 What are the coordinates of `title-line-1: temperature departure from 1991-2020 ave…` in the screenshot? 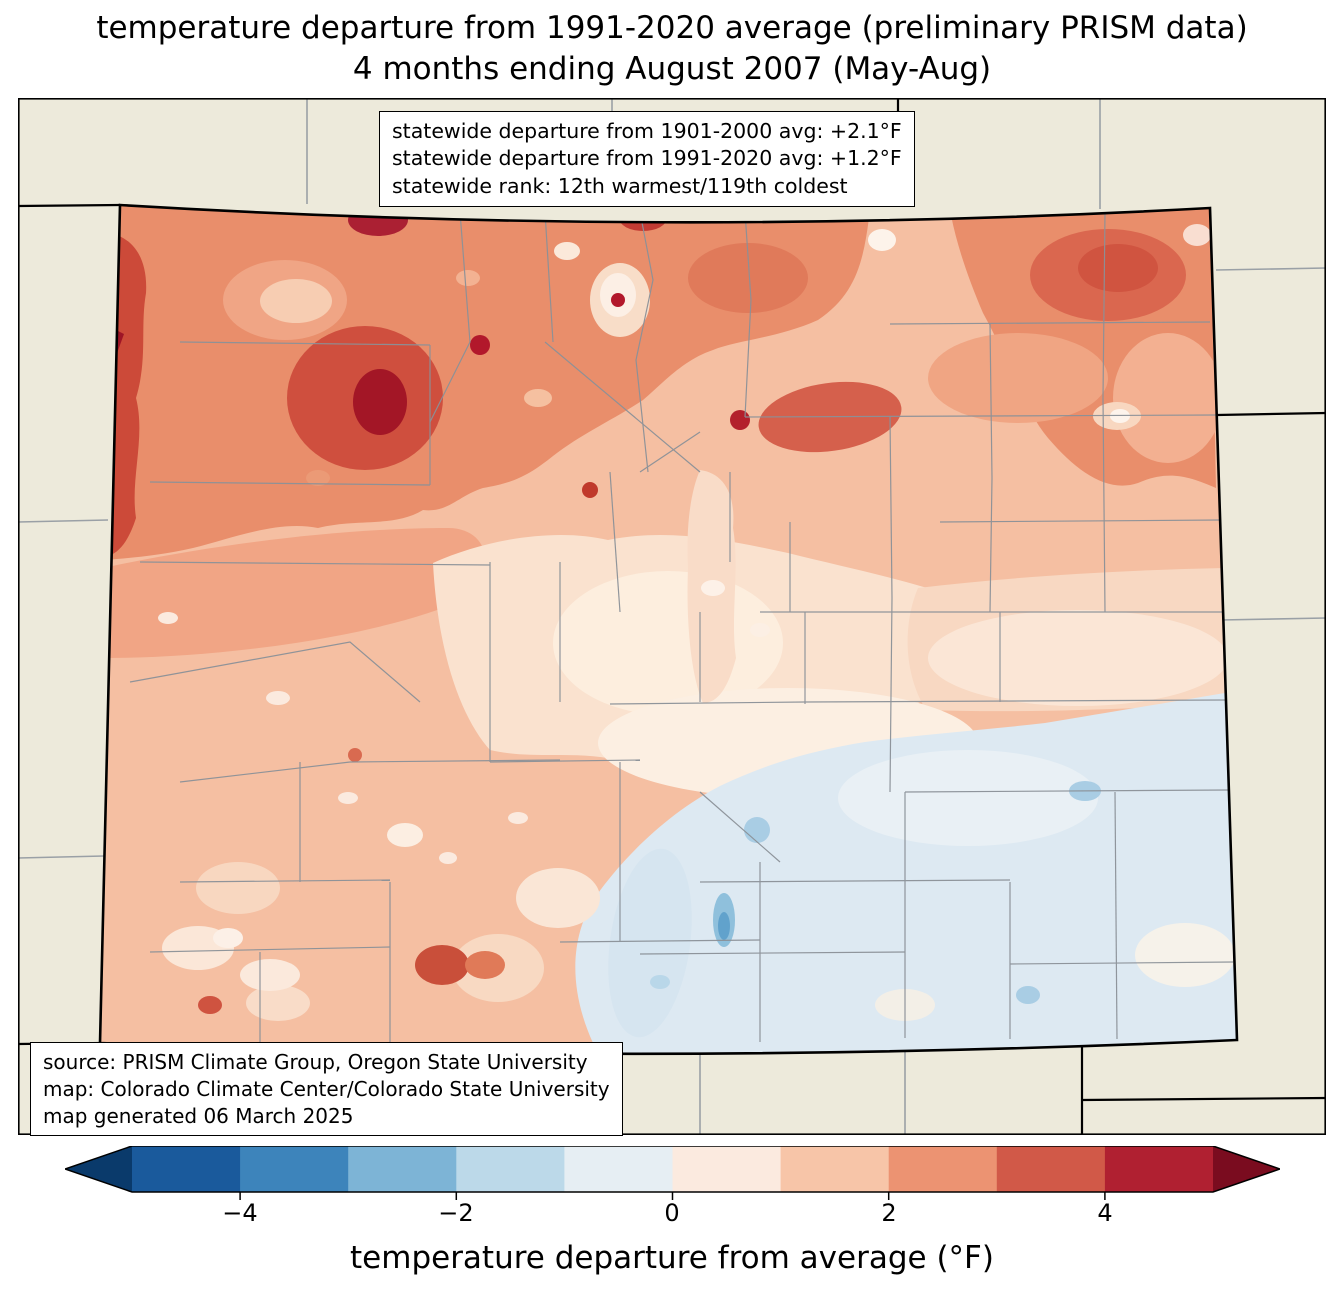 It's located at (672, 28).